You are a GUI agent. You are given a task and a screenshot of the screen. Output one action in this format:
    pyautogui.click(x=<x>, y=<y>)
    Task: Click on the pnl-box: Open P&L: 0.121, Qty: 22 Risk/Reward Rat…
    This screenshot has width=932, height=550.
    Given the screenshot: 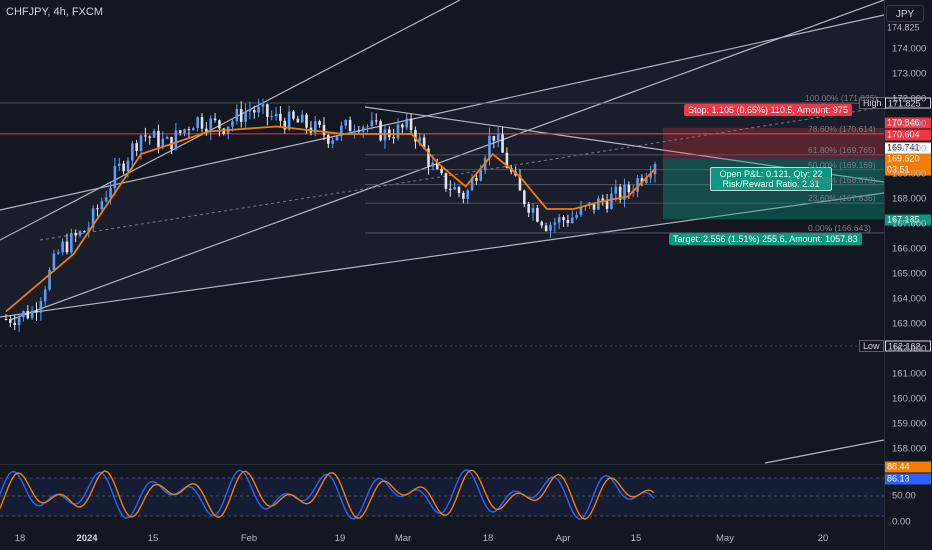 What is the action you would take?
    pyautogui.click(x=771, y=179)
    